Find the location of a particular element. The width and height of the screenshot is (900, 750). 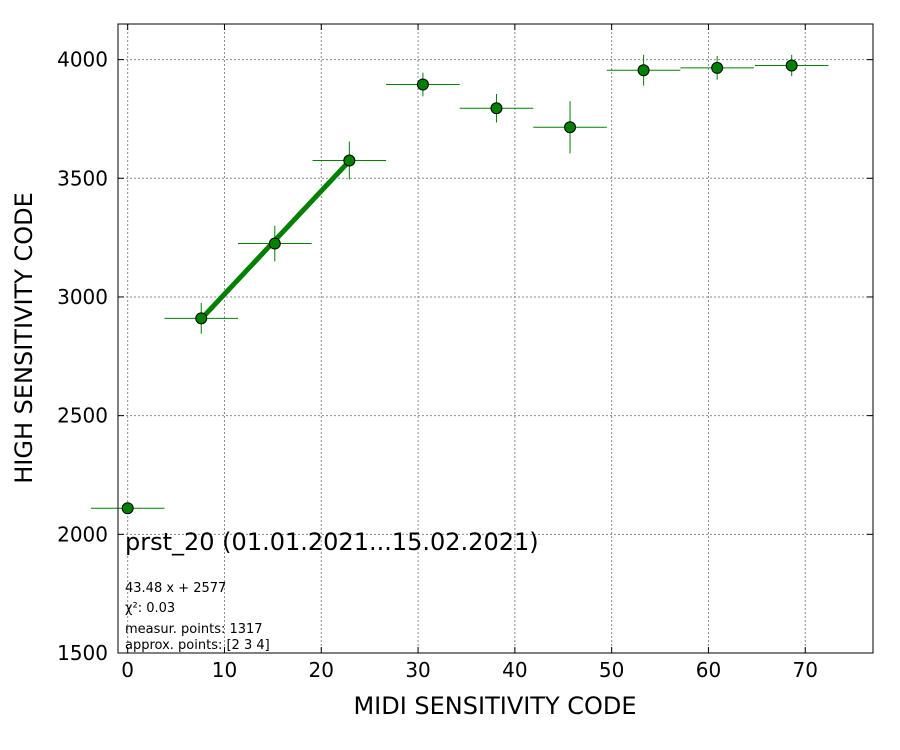

y-tick-label: 1500 is located at coordinates (82, 653).